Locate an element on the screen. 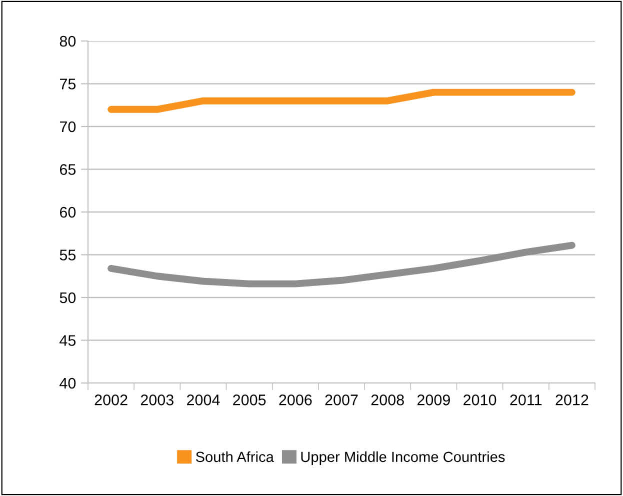 The image size is (623, 496). y-tick-label: 65 is located at coordinates (68, 169).